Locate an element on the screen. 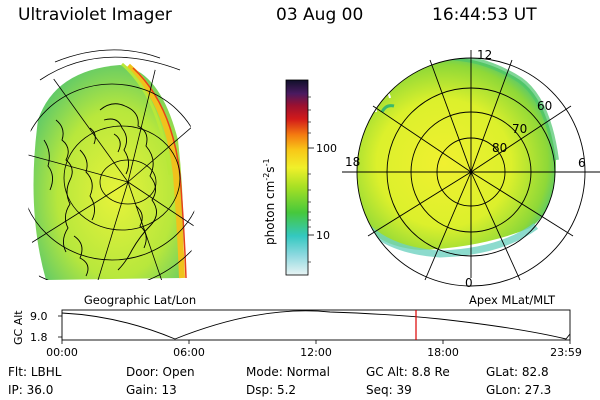 The height and width of the screenshot is (400, 600). altitude-ylabel: GC Alt is located at coordinates (18, 327).